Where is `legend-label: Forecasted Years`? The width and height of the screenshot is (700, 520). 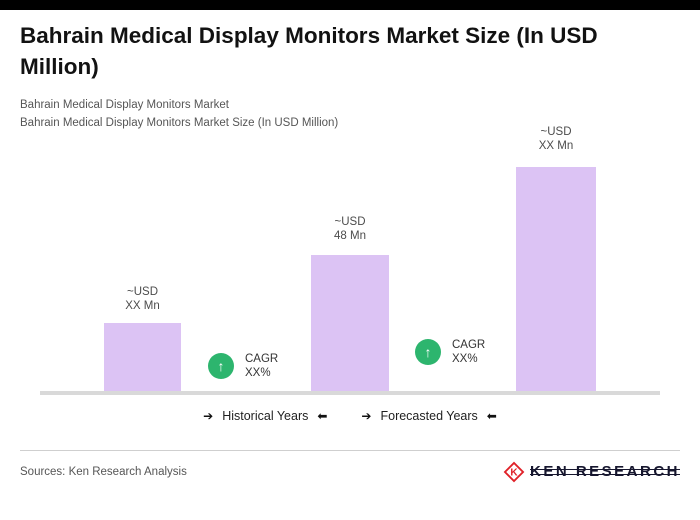 legend-label: Forecasted Years is located at coordinates (429, 416).